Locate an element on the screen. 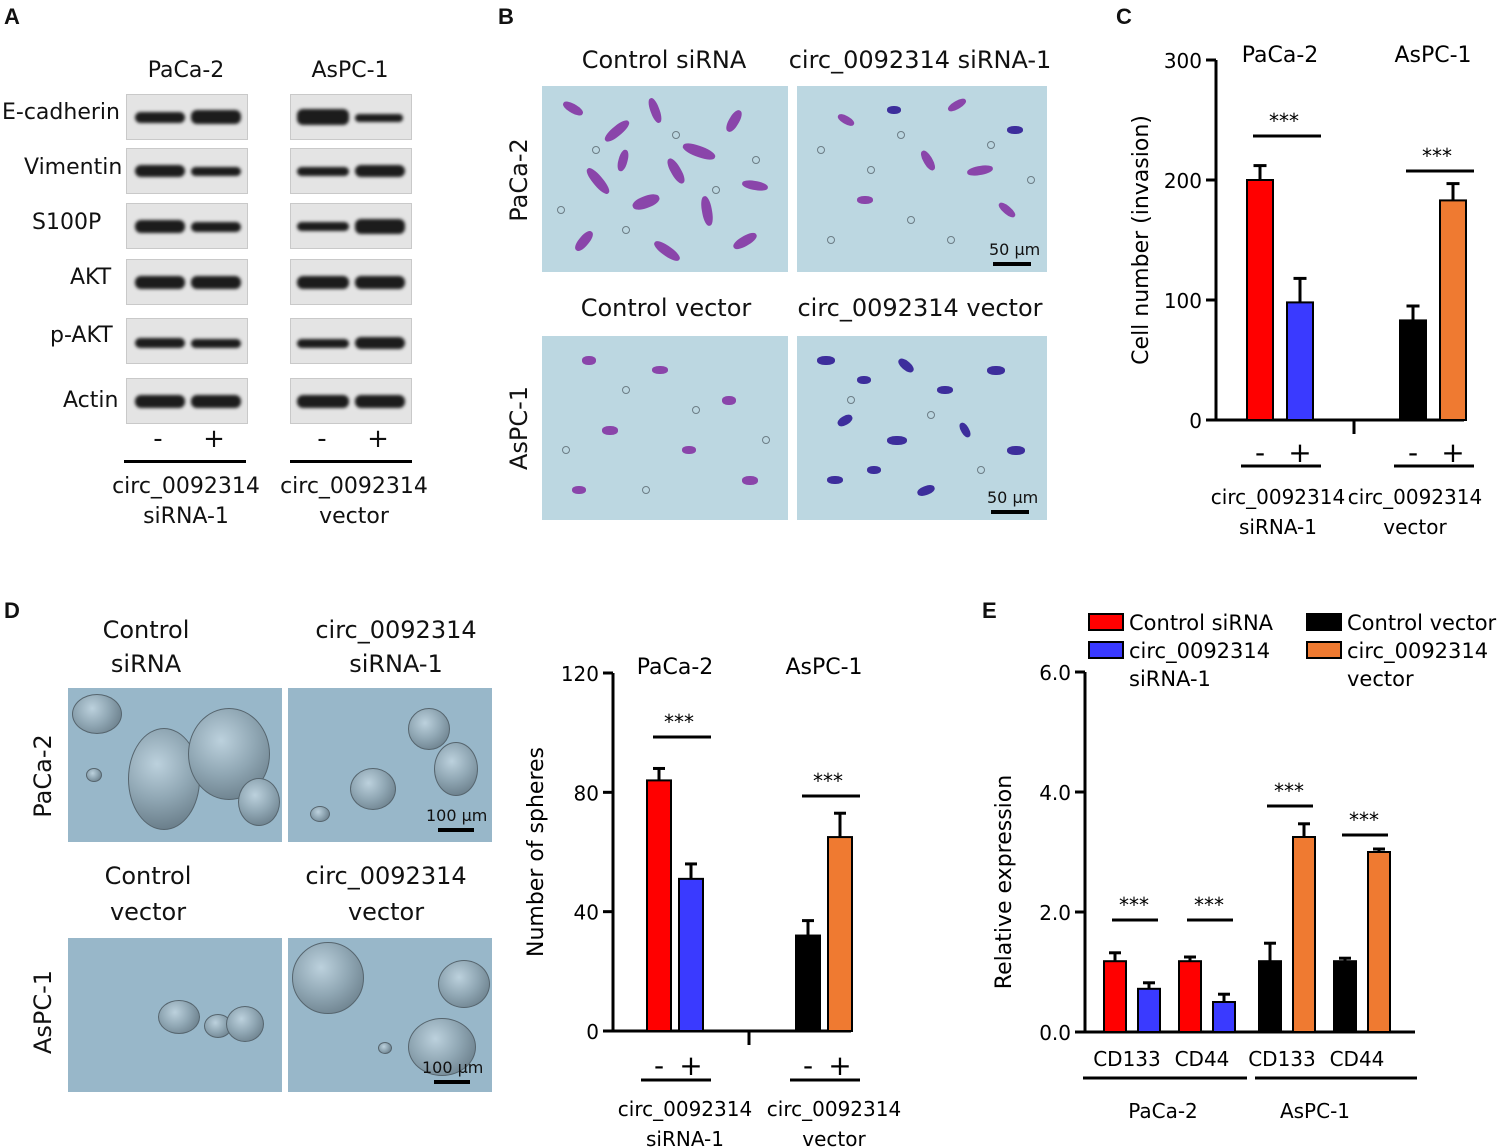 This screenshot has width=1503, height=1147. protein-label: Vimentin is located at coordinates (73, 167).